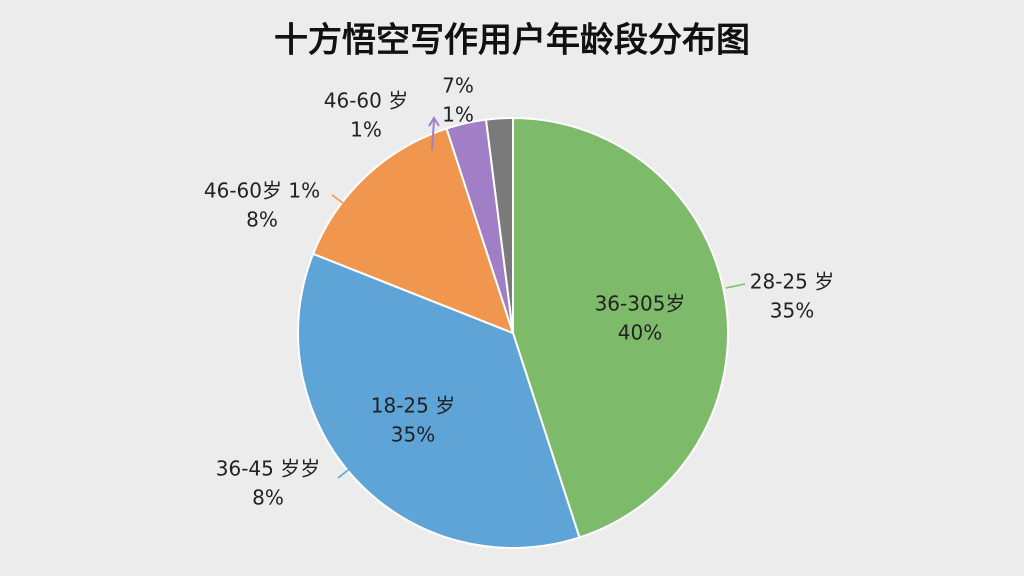 The height and width of the screenshot is (576, 1024). Describe the element at coordinates (434, 133) in the screenshot. I see `leader-arrow` at that location.